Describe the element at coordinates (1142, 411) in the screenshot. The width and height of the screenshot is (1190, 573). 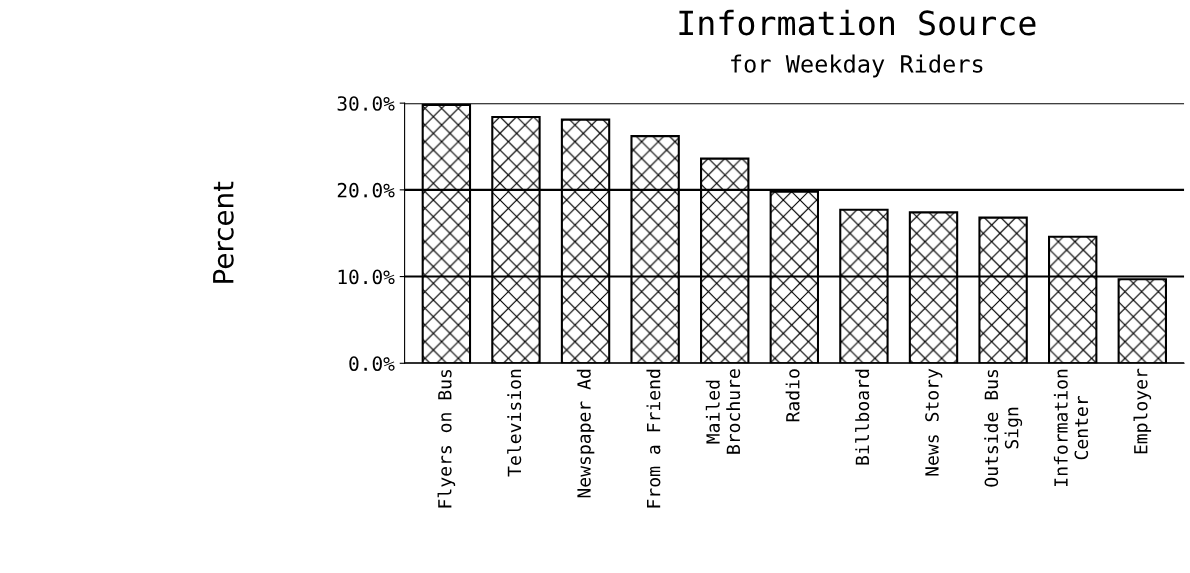
I see `x-tick-label: Employer` at that location.